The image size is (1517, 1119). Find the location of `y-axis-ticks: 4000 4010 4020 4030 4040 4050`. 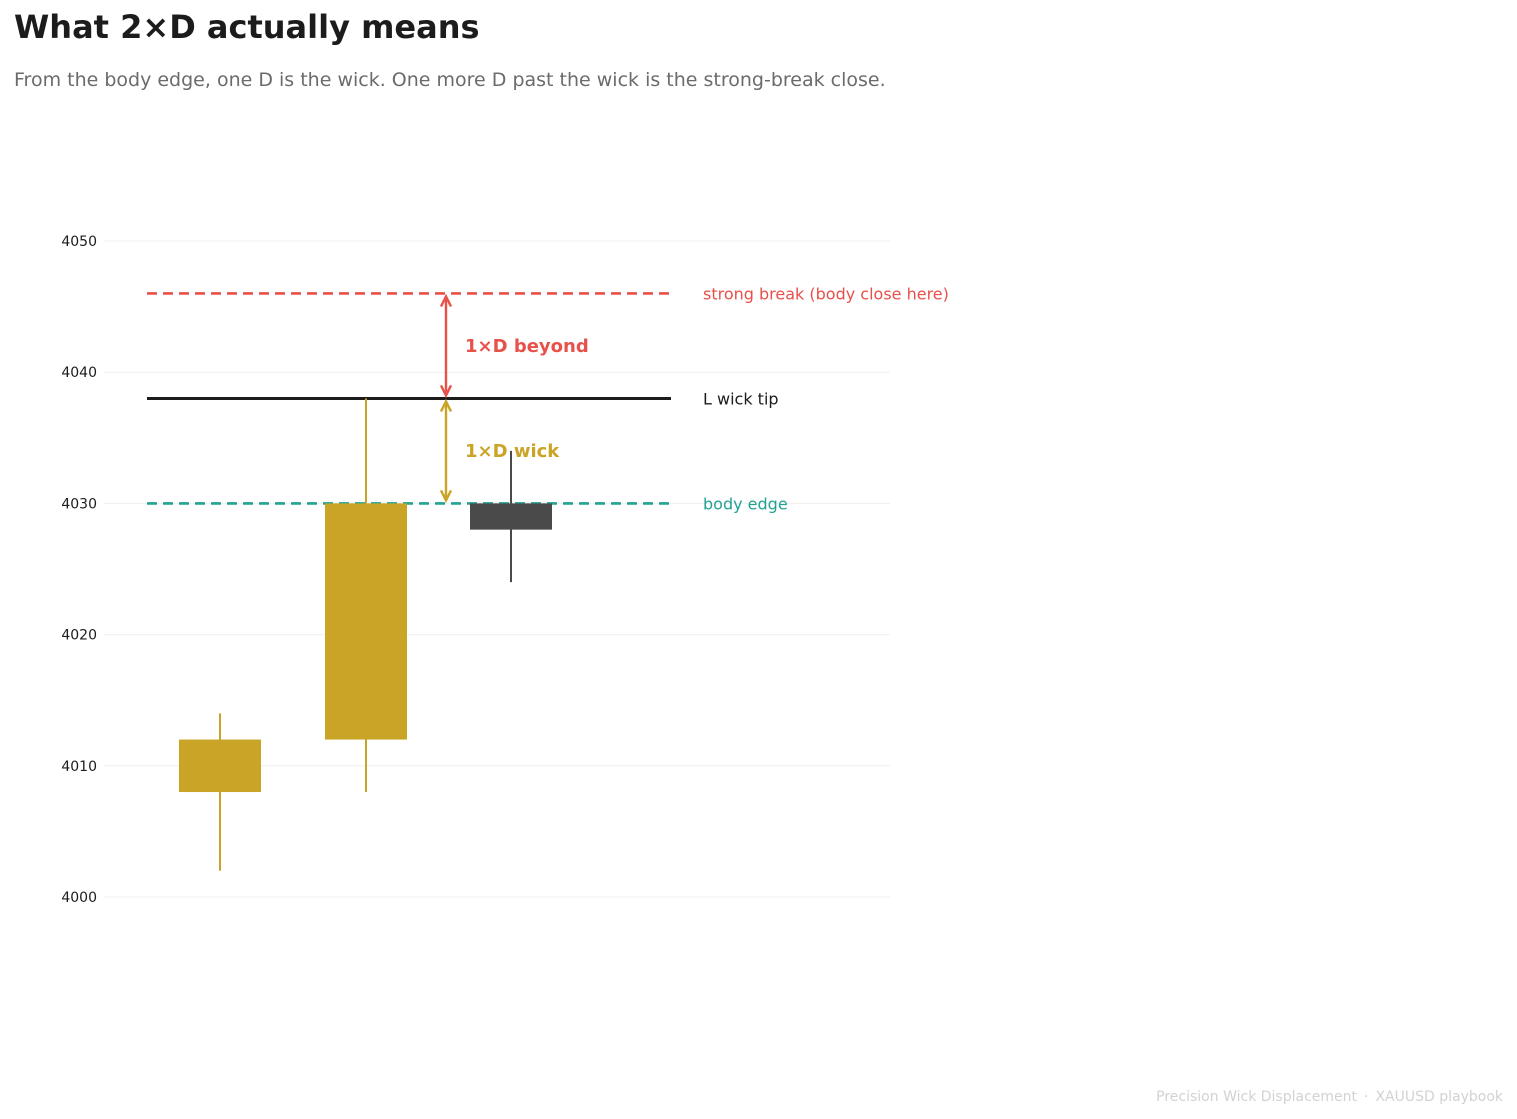

y-axis-ticks: 4000 4010 4020 4030 4040 4050 is located at coordinates (79, 570).